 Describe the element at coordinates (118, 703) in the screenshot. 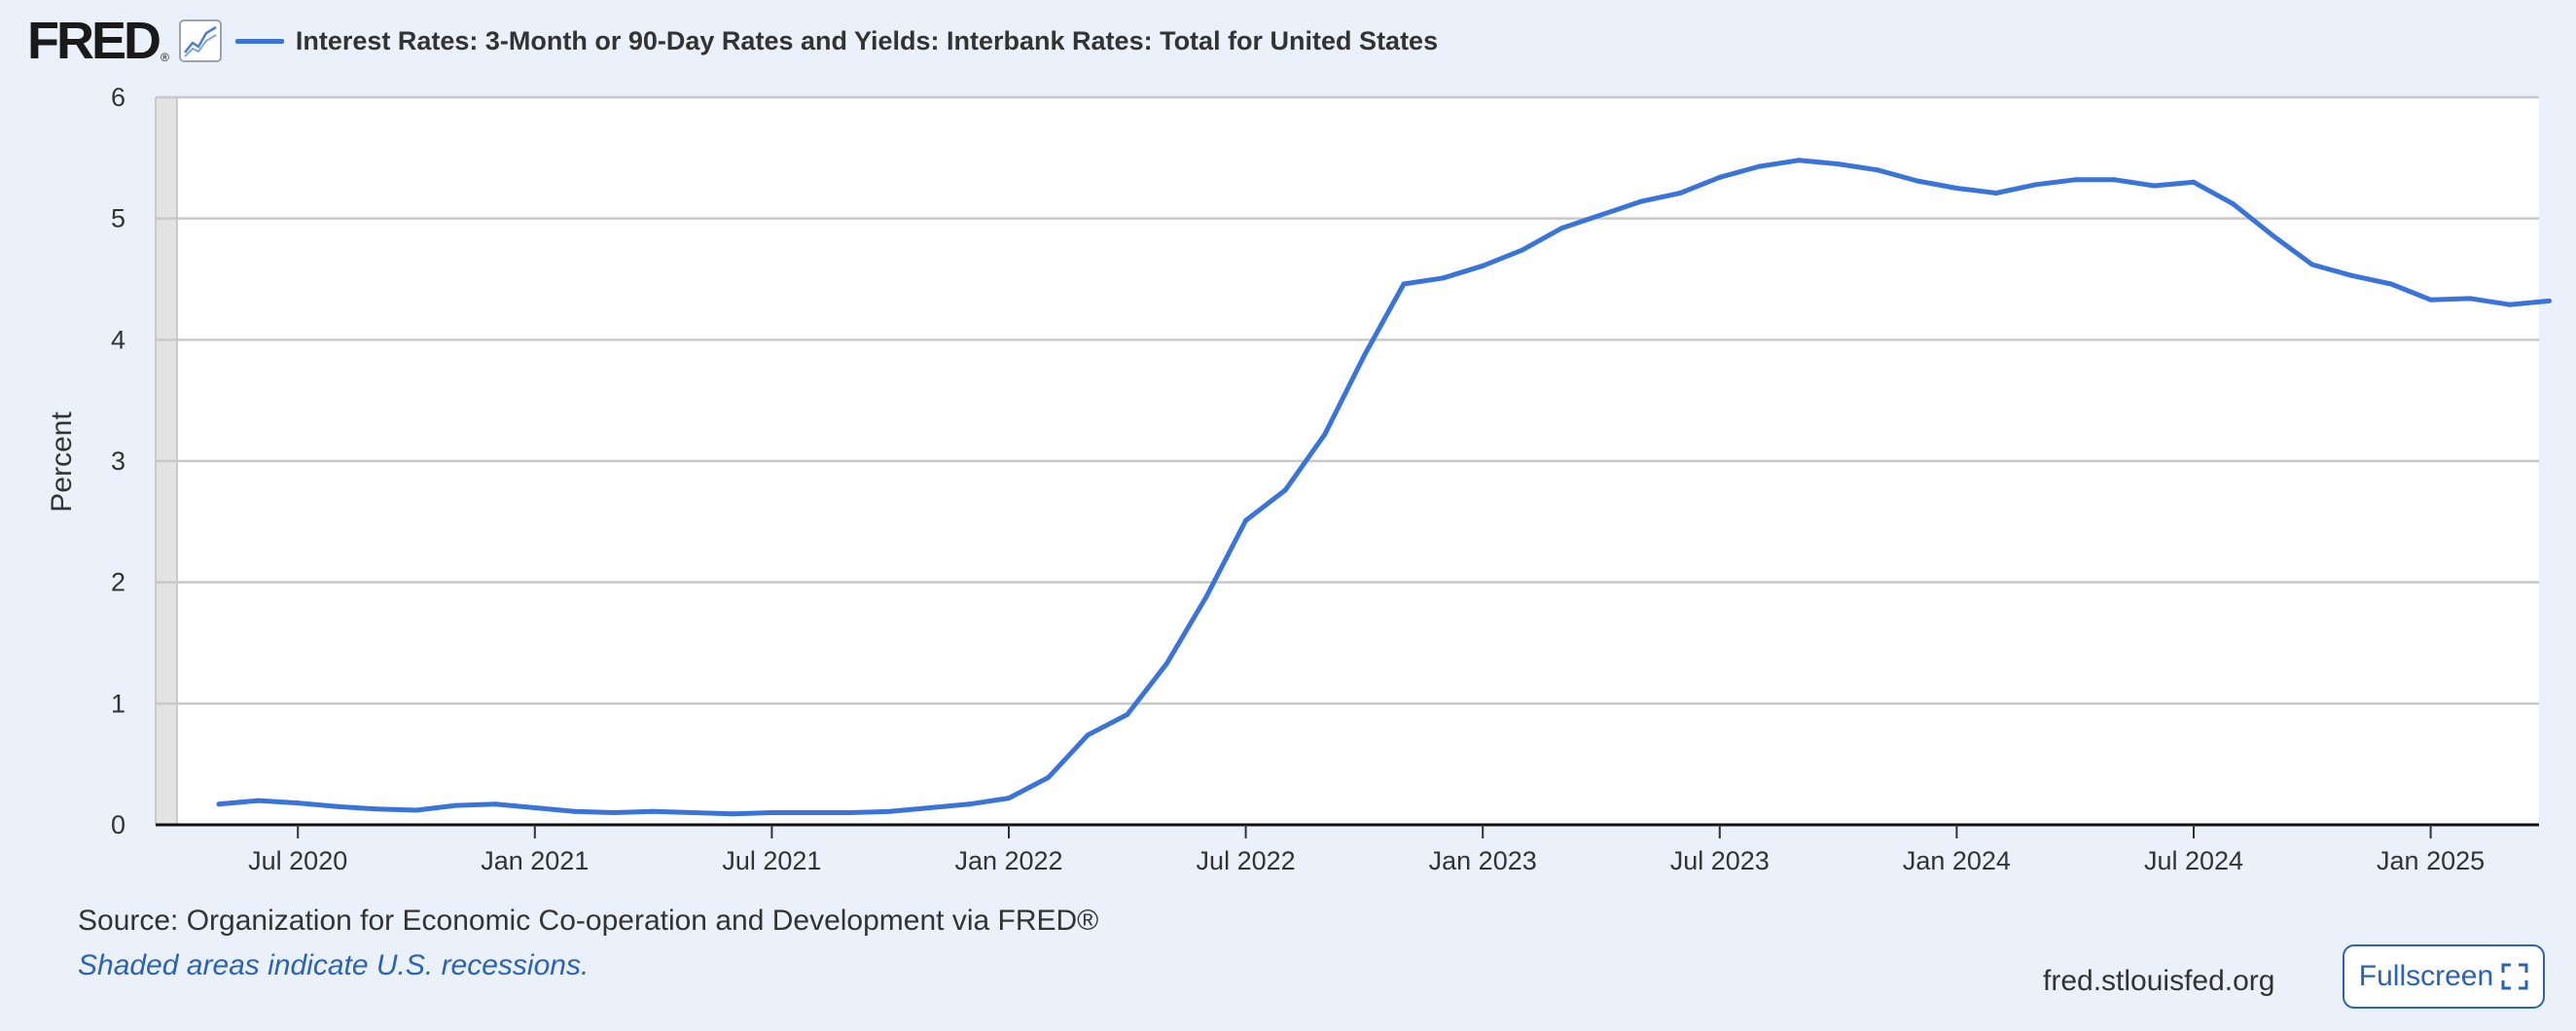

I see `y-tick-label: 1` at that location.